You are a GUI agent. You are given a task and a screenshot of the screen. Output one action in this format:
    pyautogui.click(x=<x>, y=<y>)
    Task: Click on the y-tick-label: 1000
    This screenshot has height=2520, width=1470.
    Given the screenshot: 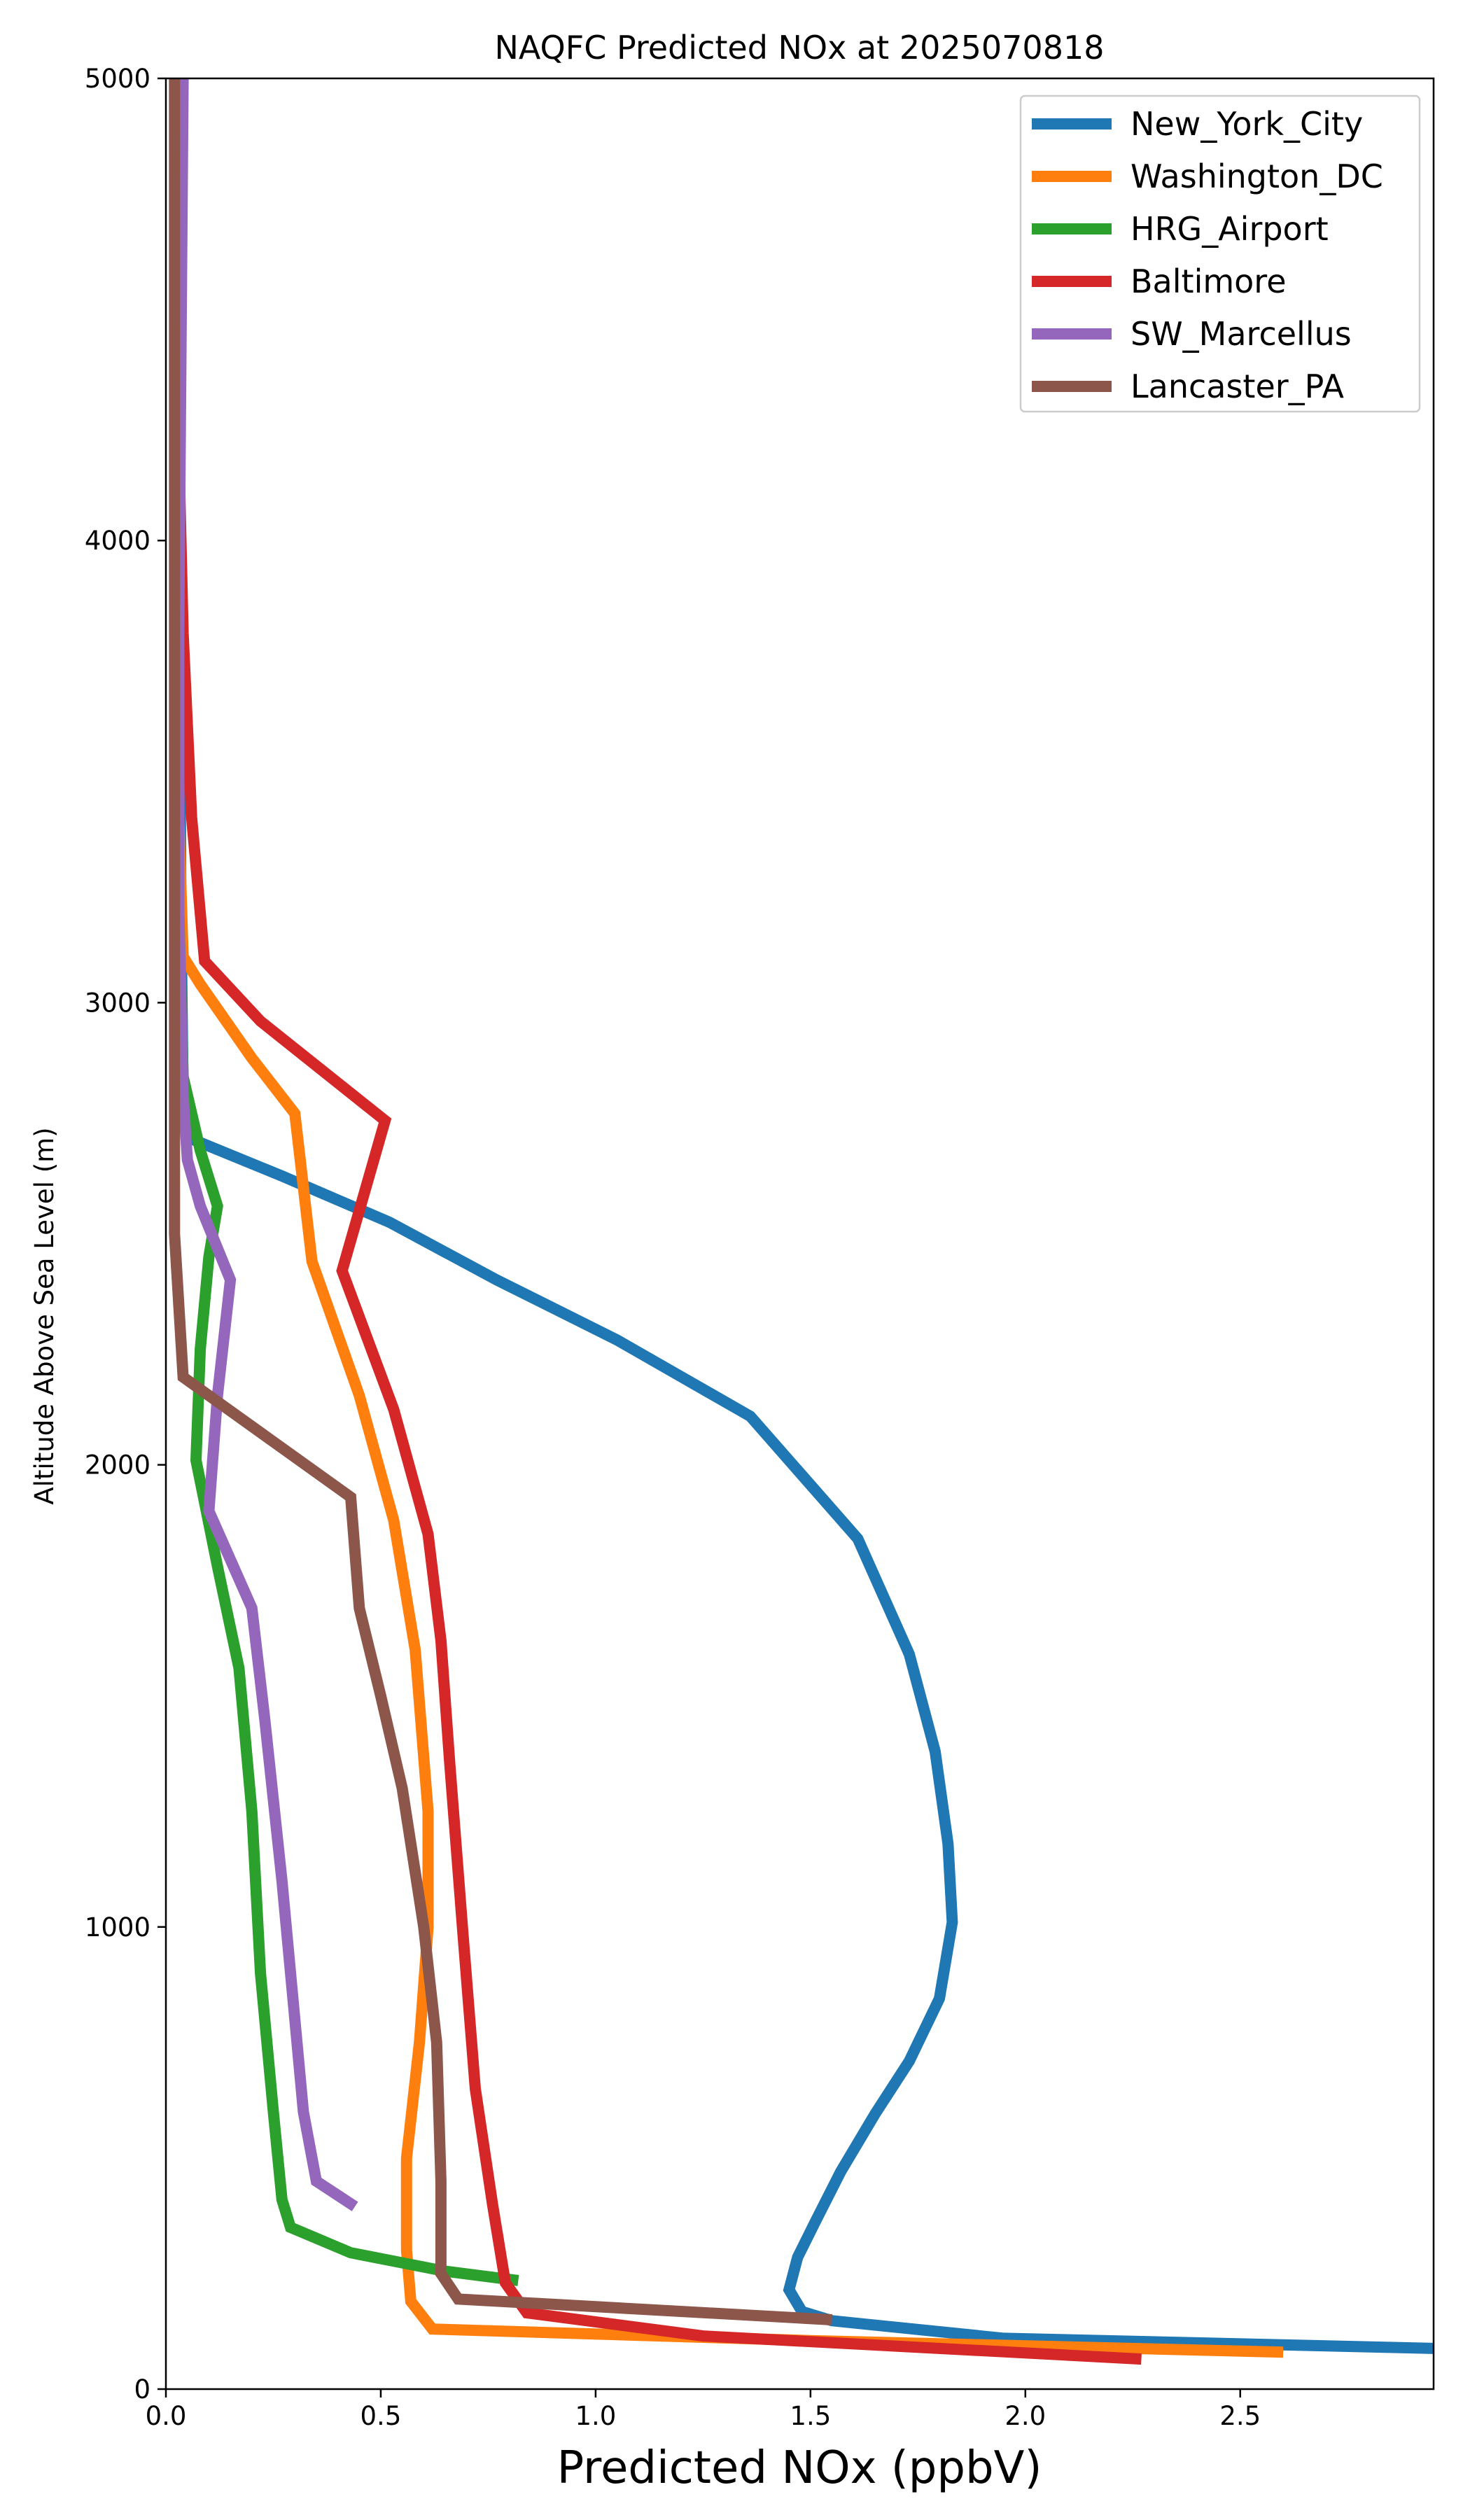 What is the action you would take?
    pyautogui.click(x=117, y=1927)
    